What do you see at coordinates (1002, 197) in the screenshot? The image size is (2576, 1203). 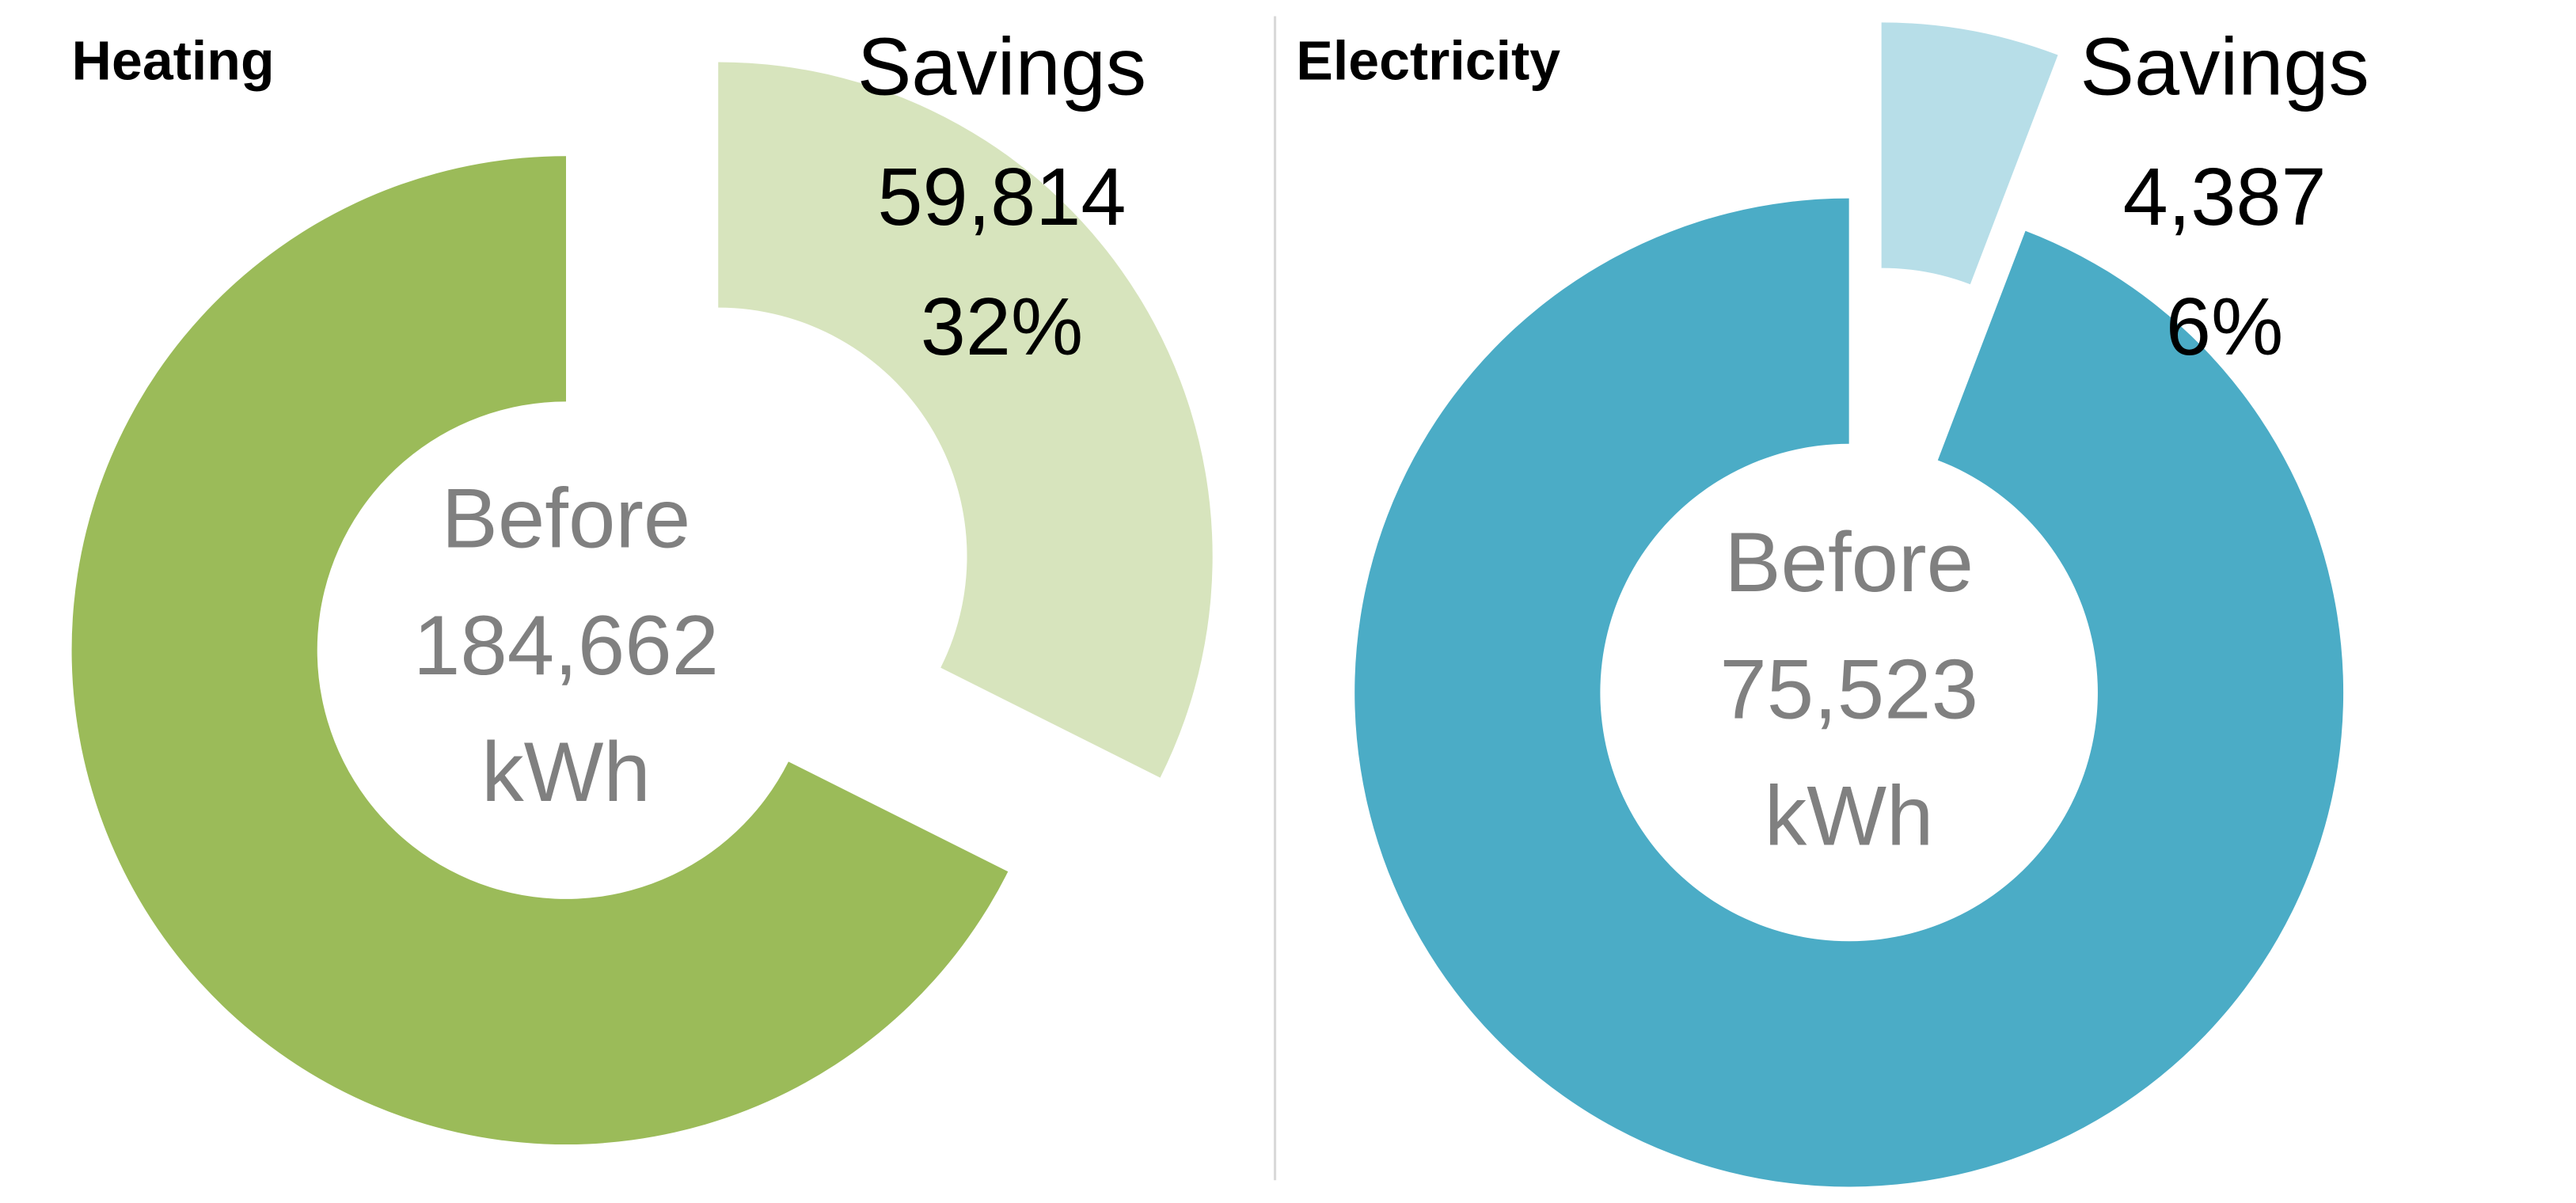 I see `savings-value: 59,814` at bounding box center [1002, 197].